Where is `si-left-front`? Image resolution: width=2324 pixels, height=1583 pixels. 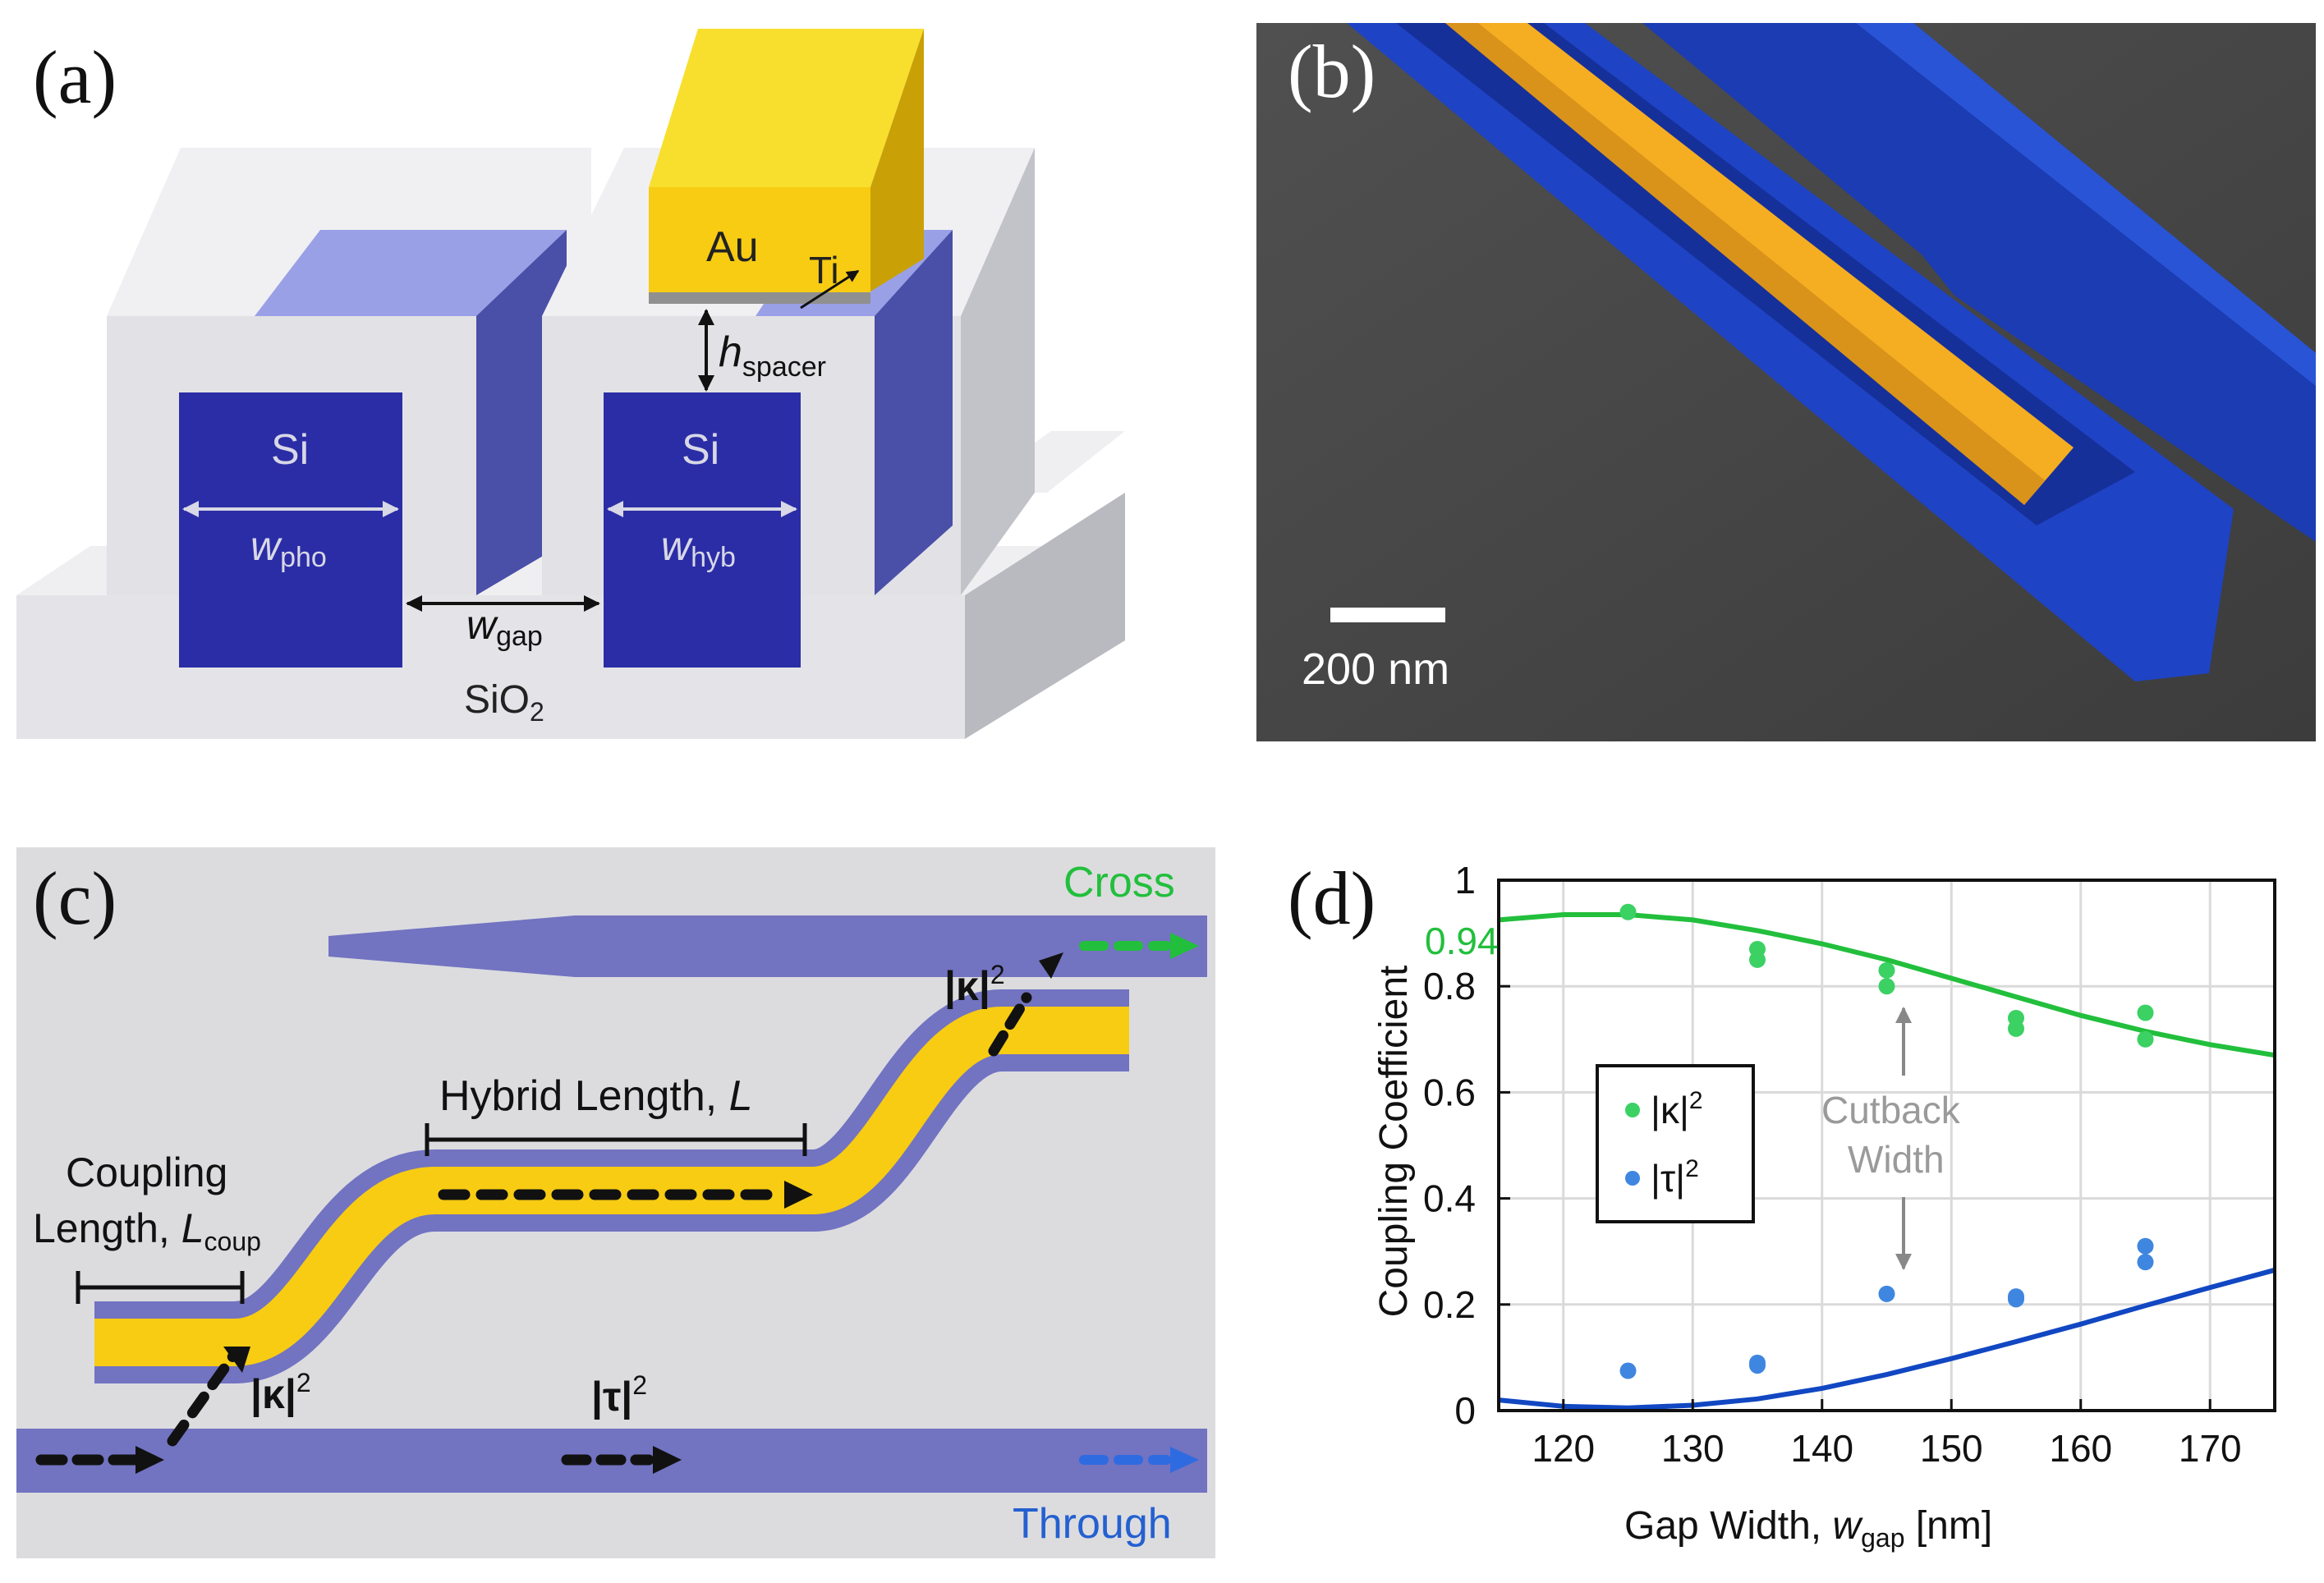
si-left-front is located at coordinates (290, 530).